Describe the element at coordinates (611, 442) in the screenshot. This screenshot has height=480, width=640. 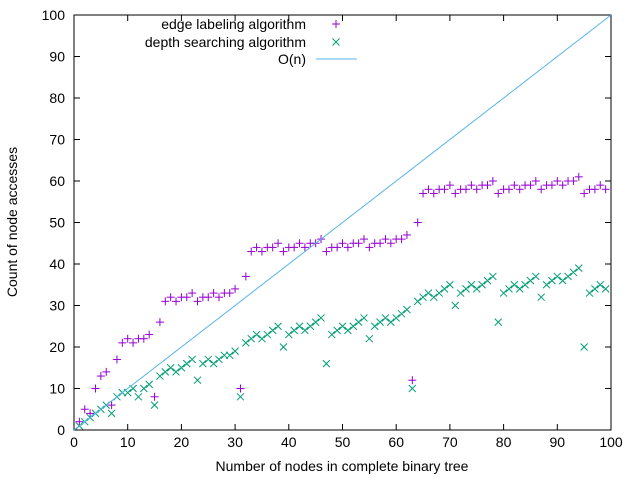
I see `x-tick-label: 100` at that location.